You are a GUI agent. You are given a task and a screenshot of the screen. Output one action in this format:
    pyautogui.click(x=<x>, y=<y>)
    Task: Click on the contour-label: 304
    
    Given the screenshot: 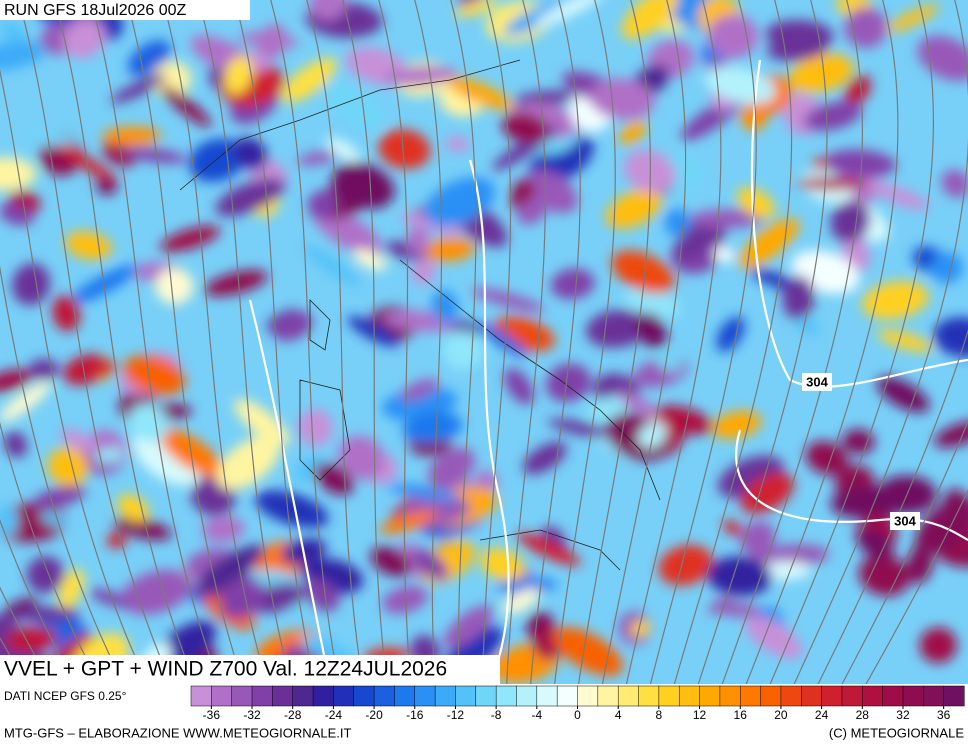 What is the action you would take?
    pyautogui.click(x=905, y=520)
    